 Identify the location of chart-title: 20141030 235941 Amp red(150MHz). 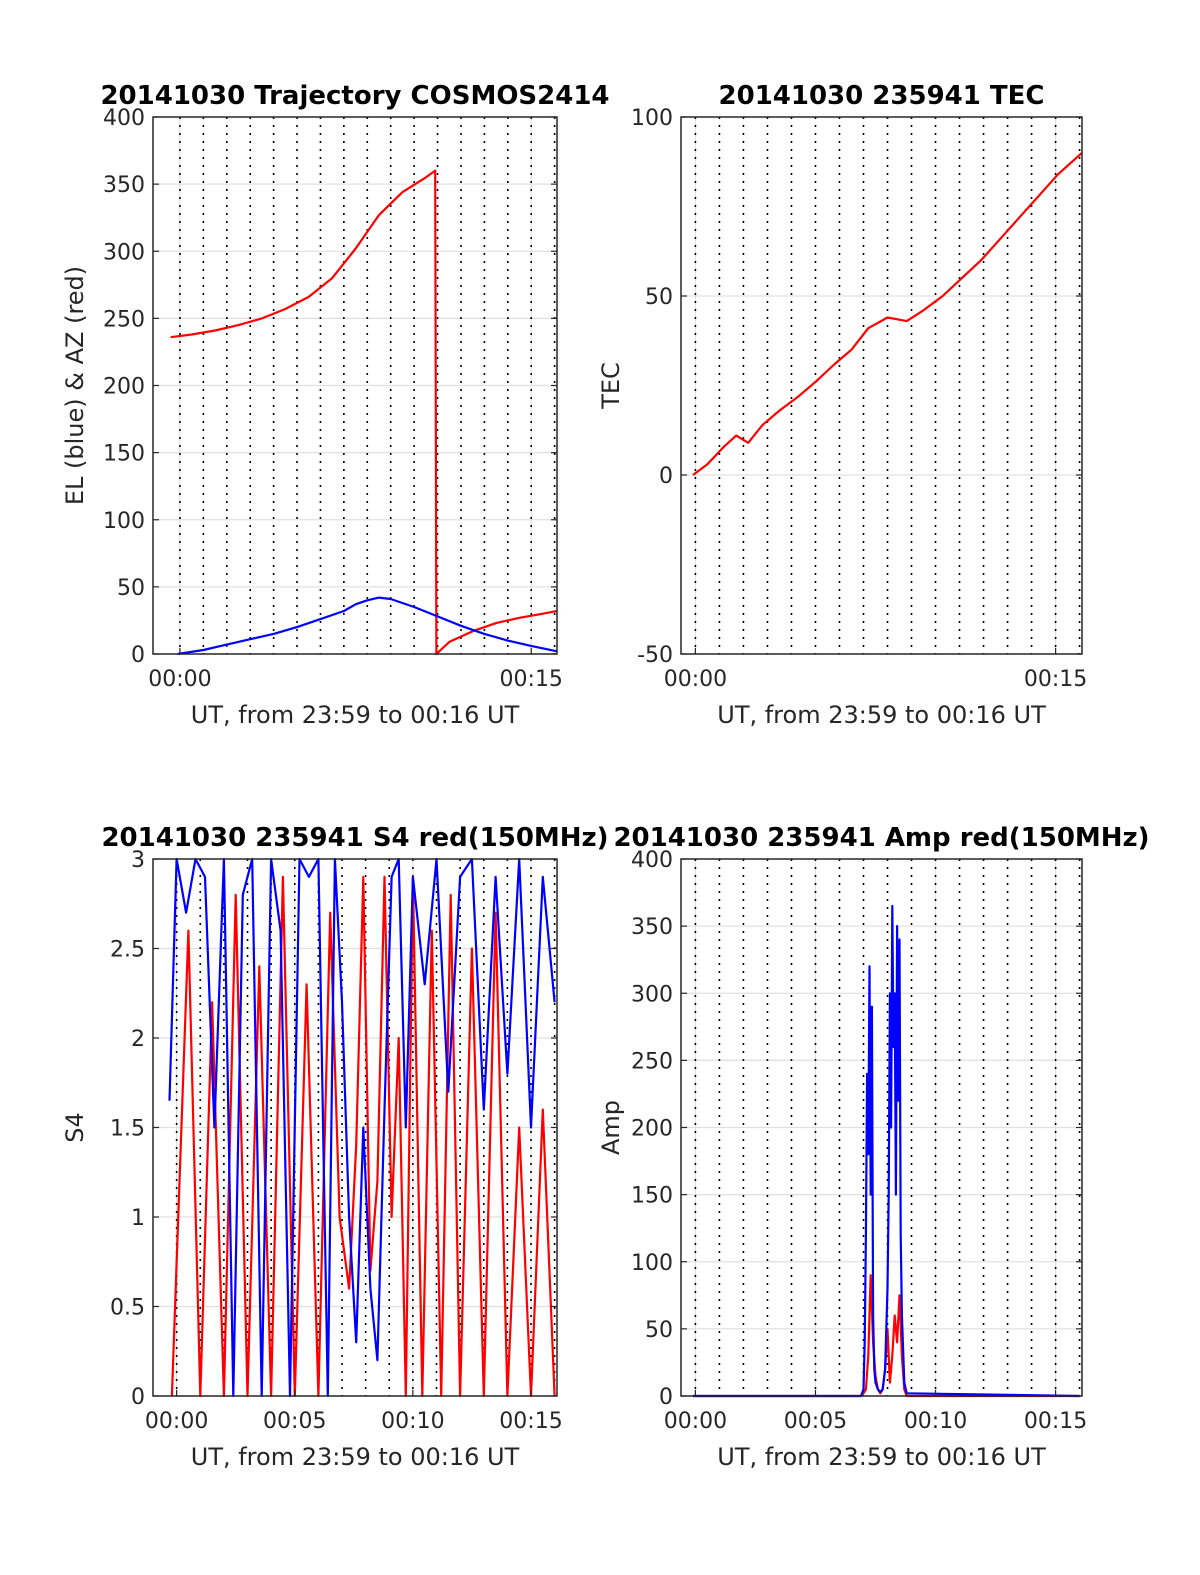
(881, 838).